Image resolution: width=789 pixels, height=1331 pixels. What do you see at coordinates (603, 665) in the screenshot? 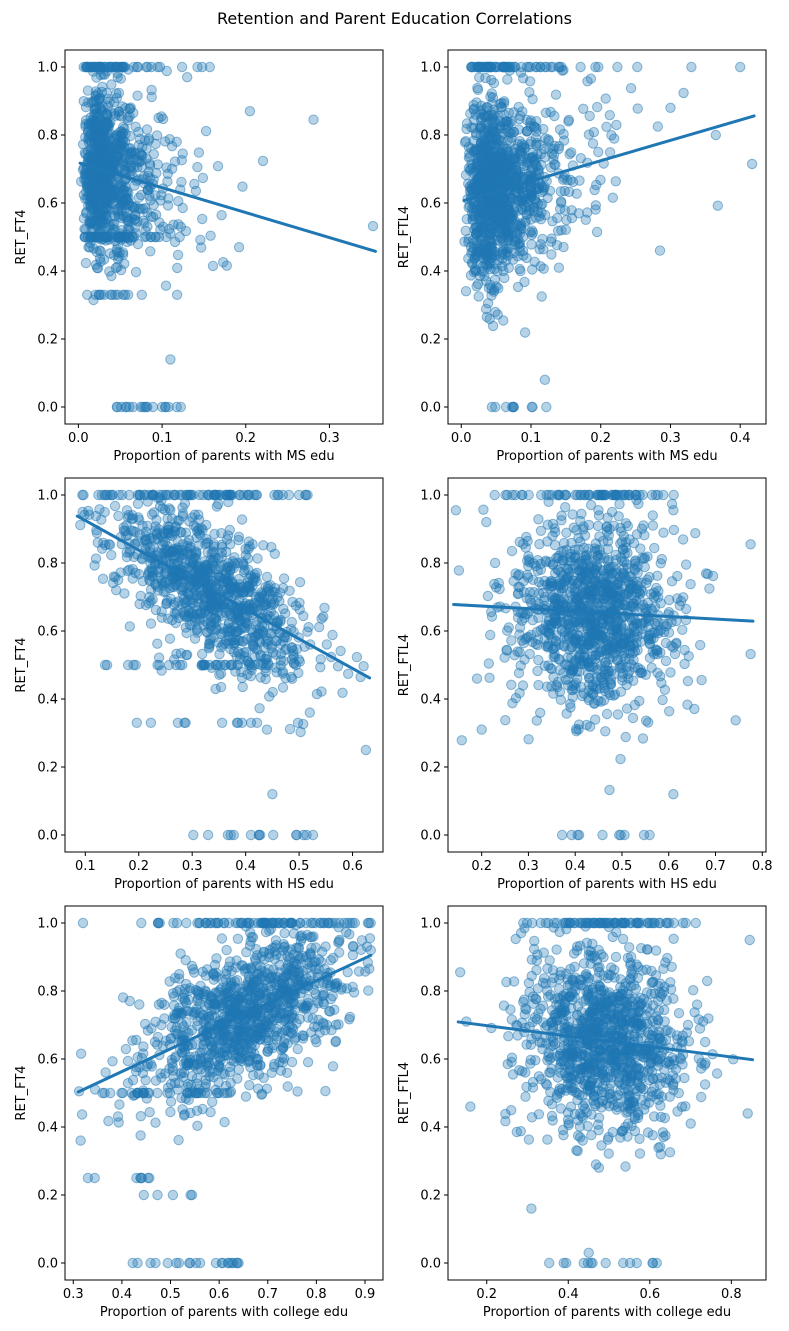
I see `scatter-points-ret-ftl4-vs-hs-edu` at bounding box center [603, 665].